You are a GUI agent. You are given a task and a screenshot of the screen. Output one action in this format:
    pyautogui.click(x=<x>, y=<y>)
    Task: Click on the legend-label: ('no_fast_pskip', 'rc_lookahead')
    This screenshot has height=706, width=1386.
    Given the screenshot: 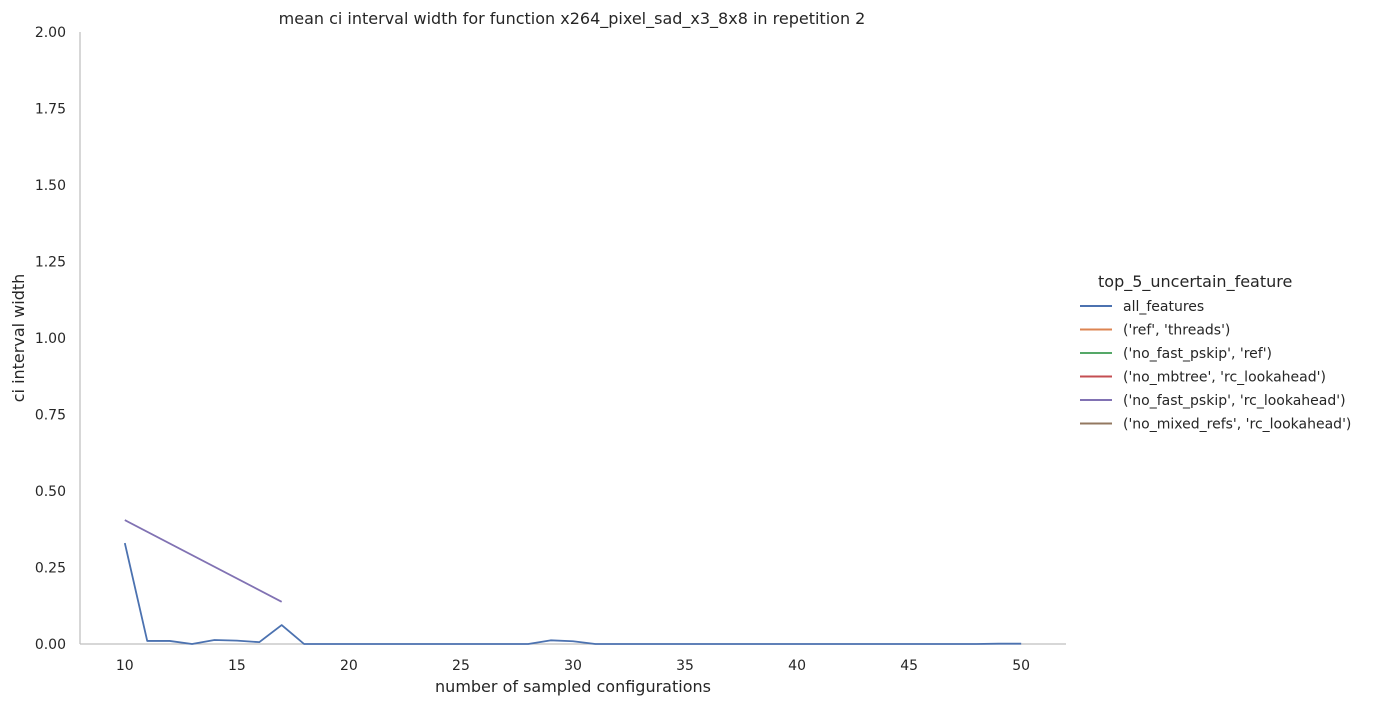 What is the action you would take?
    pyautogui.click(x=1234, y=401)
    